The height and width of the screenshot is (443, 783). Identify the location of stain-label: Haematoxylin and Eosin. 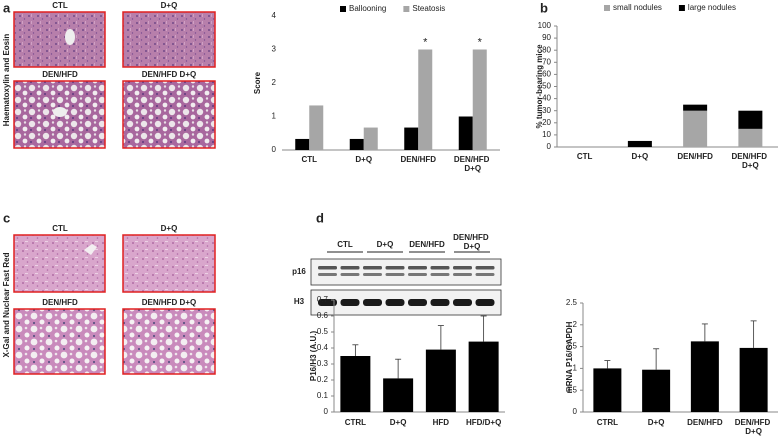
(6, 80).